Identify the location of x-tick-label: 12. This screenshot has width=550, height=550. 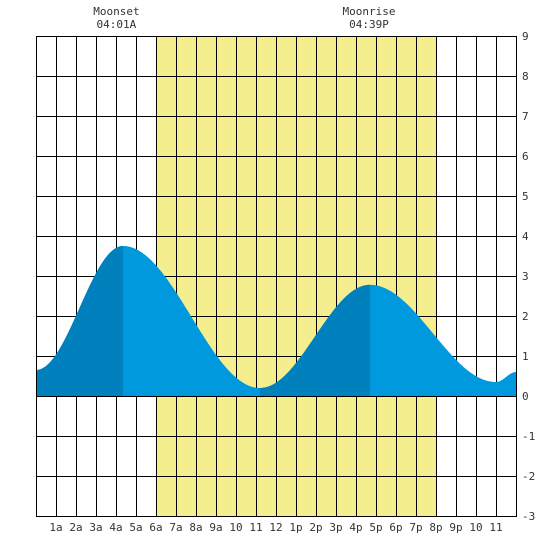
(275, 527).